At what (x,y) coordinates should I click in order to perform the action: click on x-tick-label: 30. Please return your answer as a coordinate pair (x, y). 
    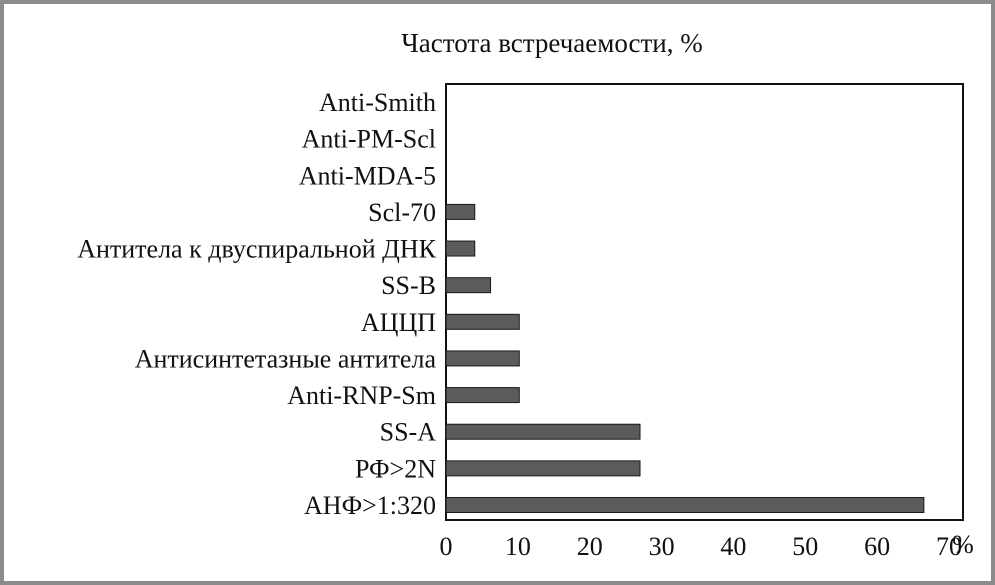
    Looking at the image, I should click on (662, 546).